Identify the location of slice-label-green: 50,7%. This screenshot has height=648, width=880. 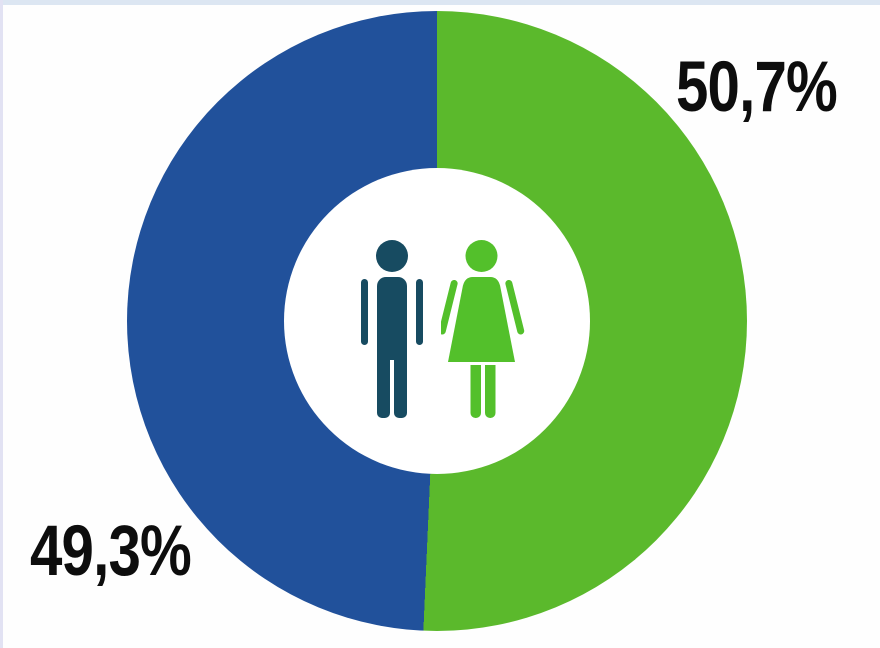
(757, 87).